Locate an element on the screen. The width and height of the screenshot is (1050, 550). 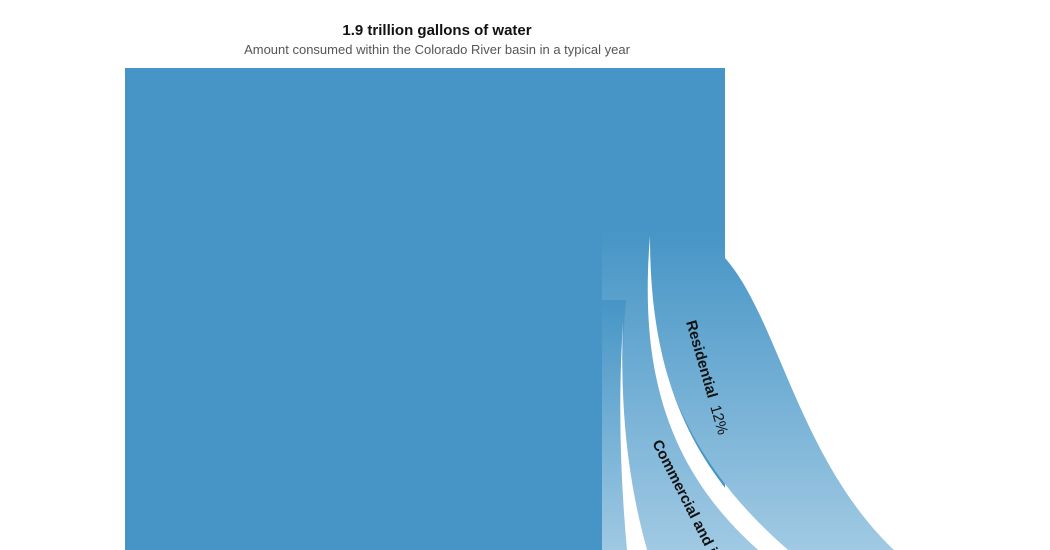
white-gap-inner is located at coordinates (634, 436).